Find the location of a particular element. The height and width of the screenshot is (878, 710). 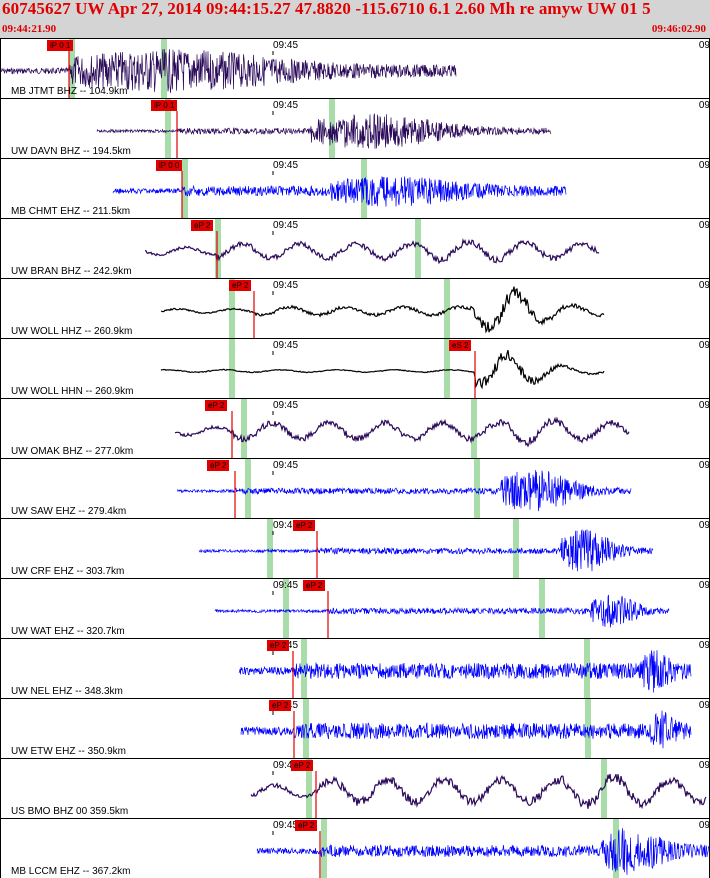

trace-panel: 09:45 09 eP 2 UW WOLL HHZ -- 260.9km is located at coordinates (355, 308).